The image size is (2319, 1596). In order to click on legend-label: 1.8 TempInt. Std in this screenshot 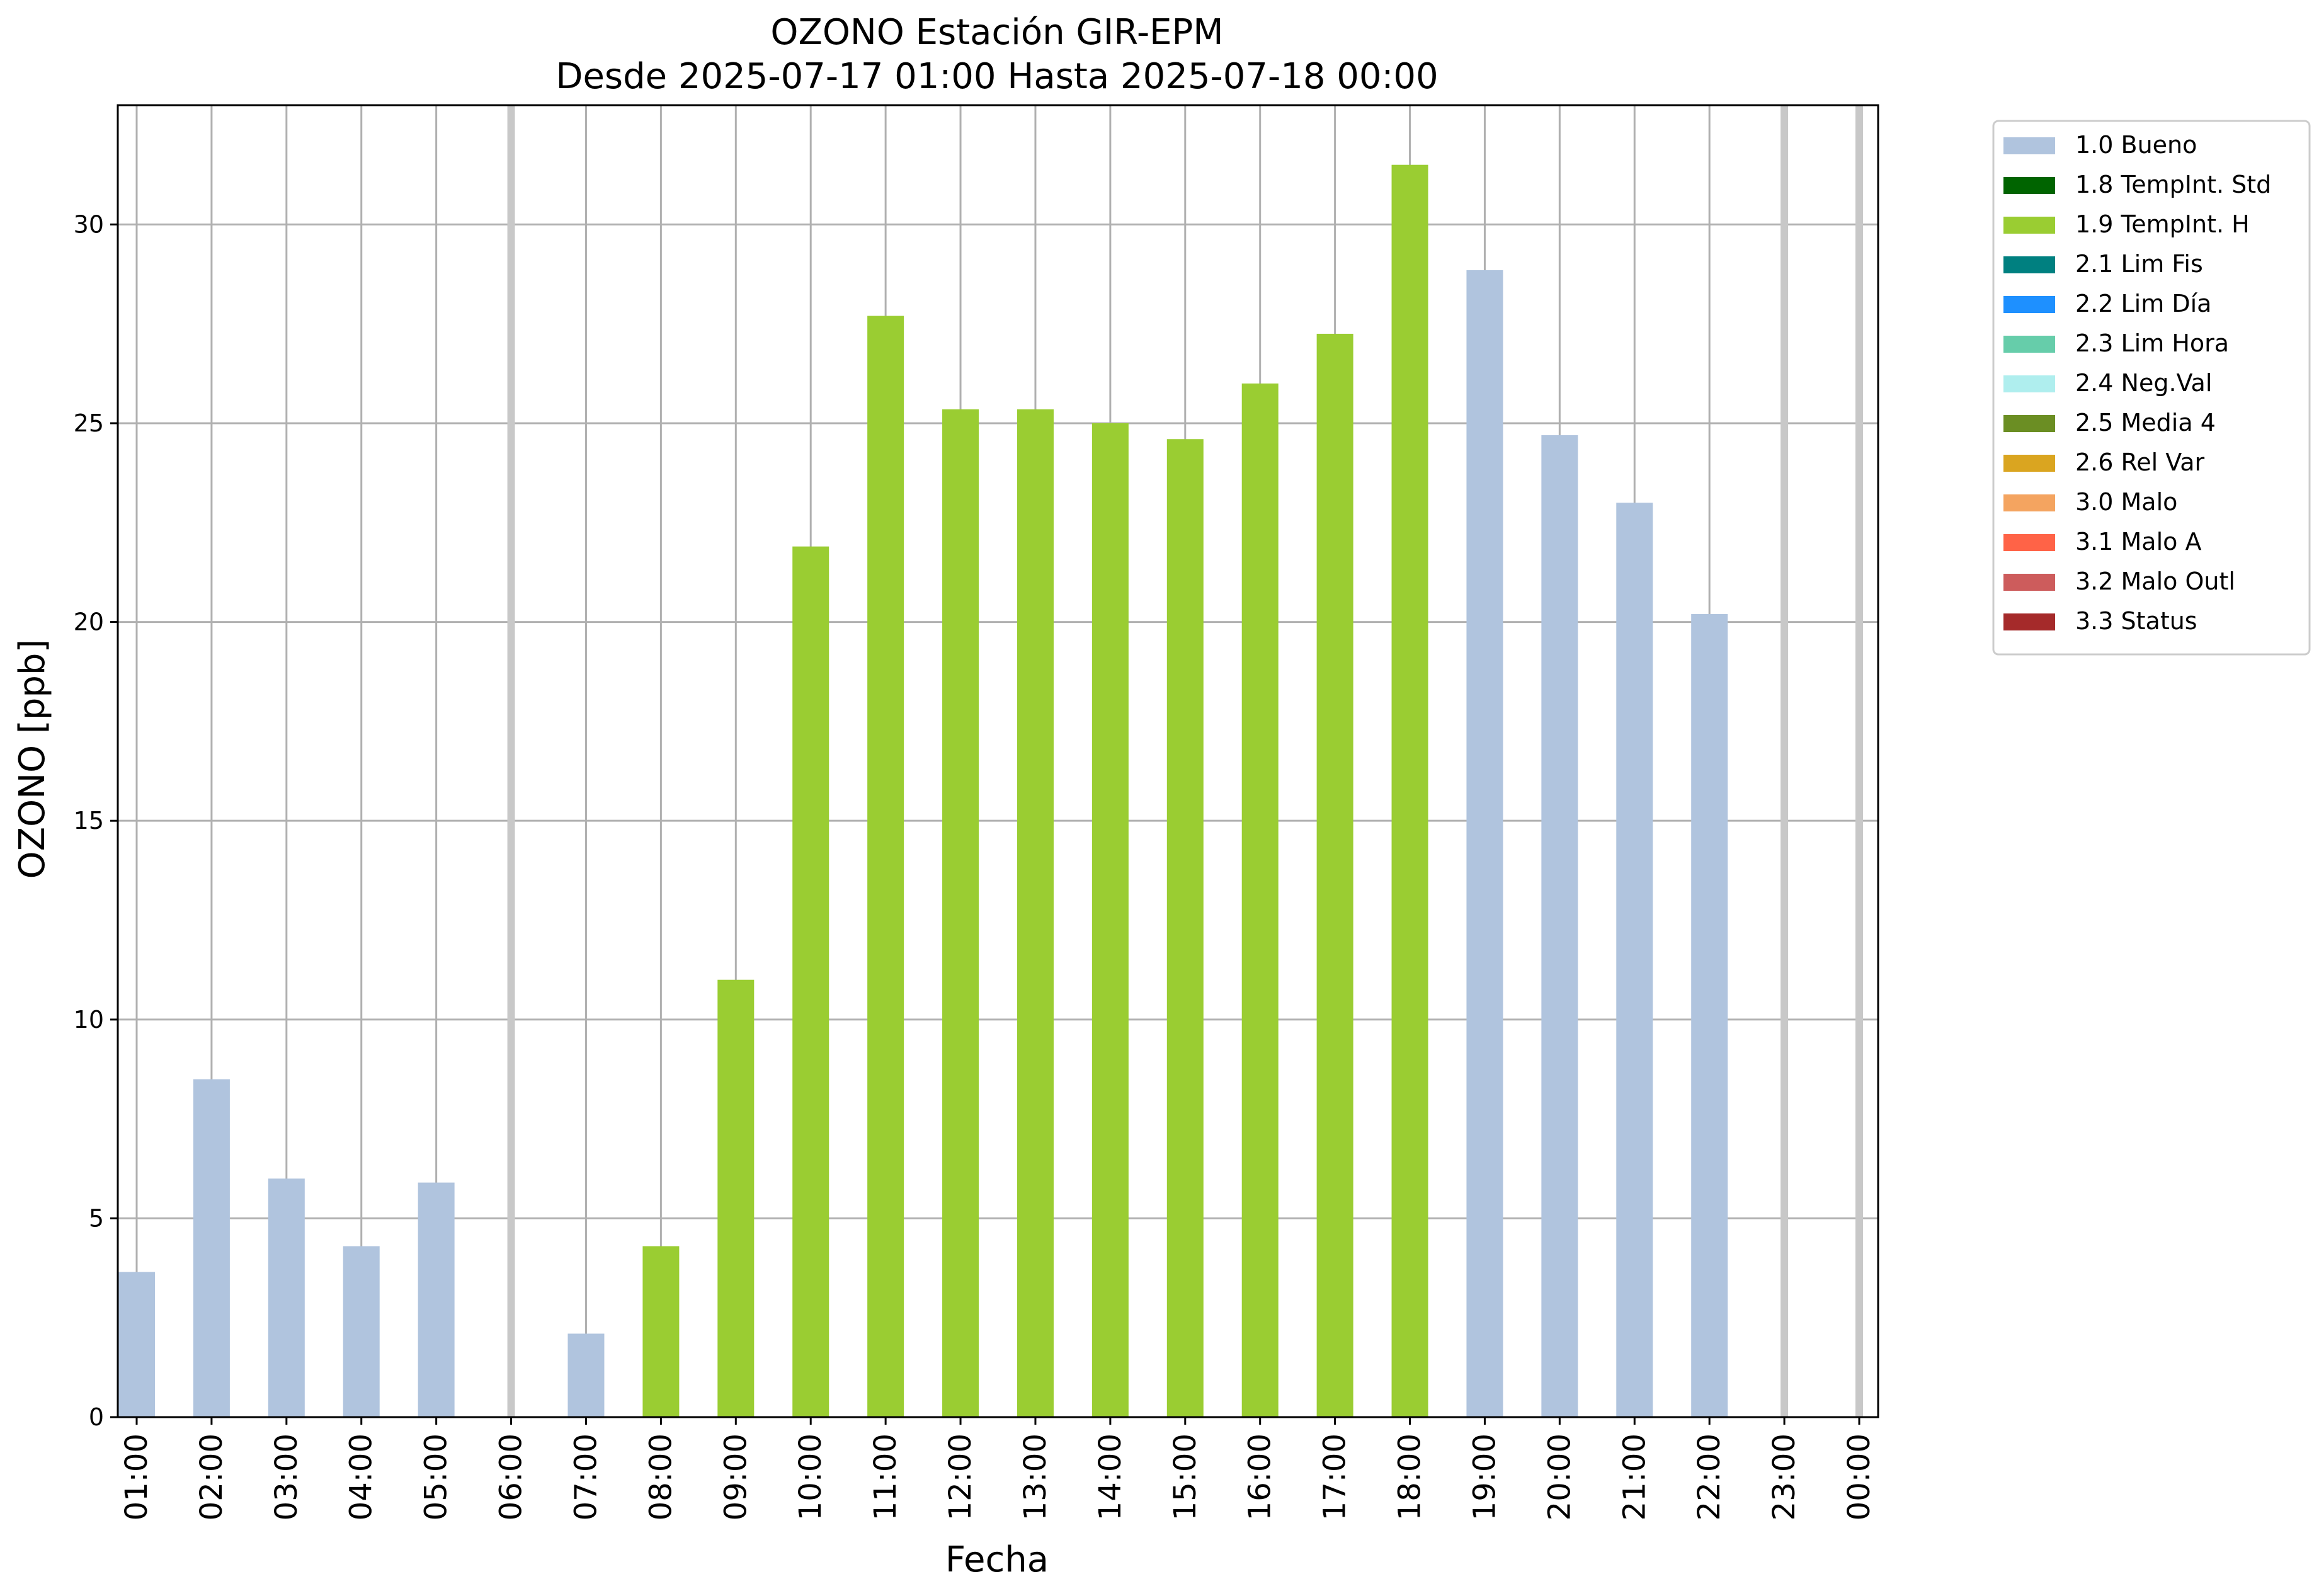, I will do `click(2173, 184)`.